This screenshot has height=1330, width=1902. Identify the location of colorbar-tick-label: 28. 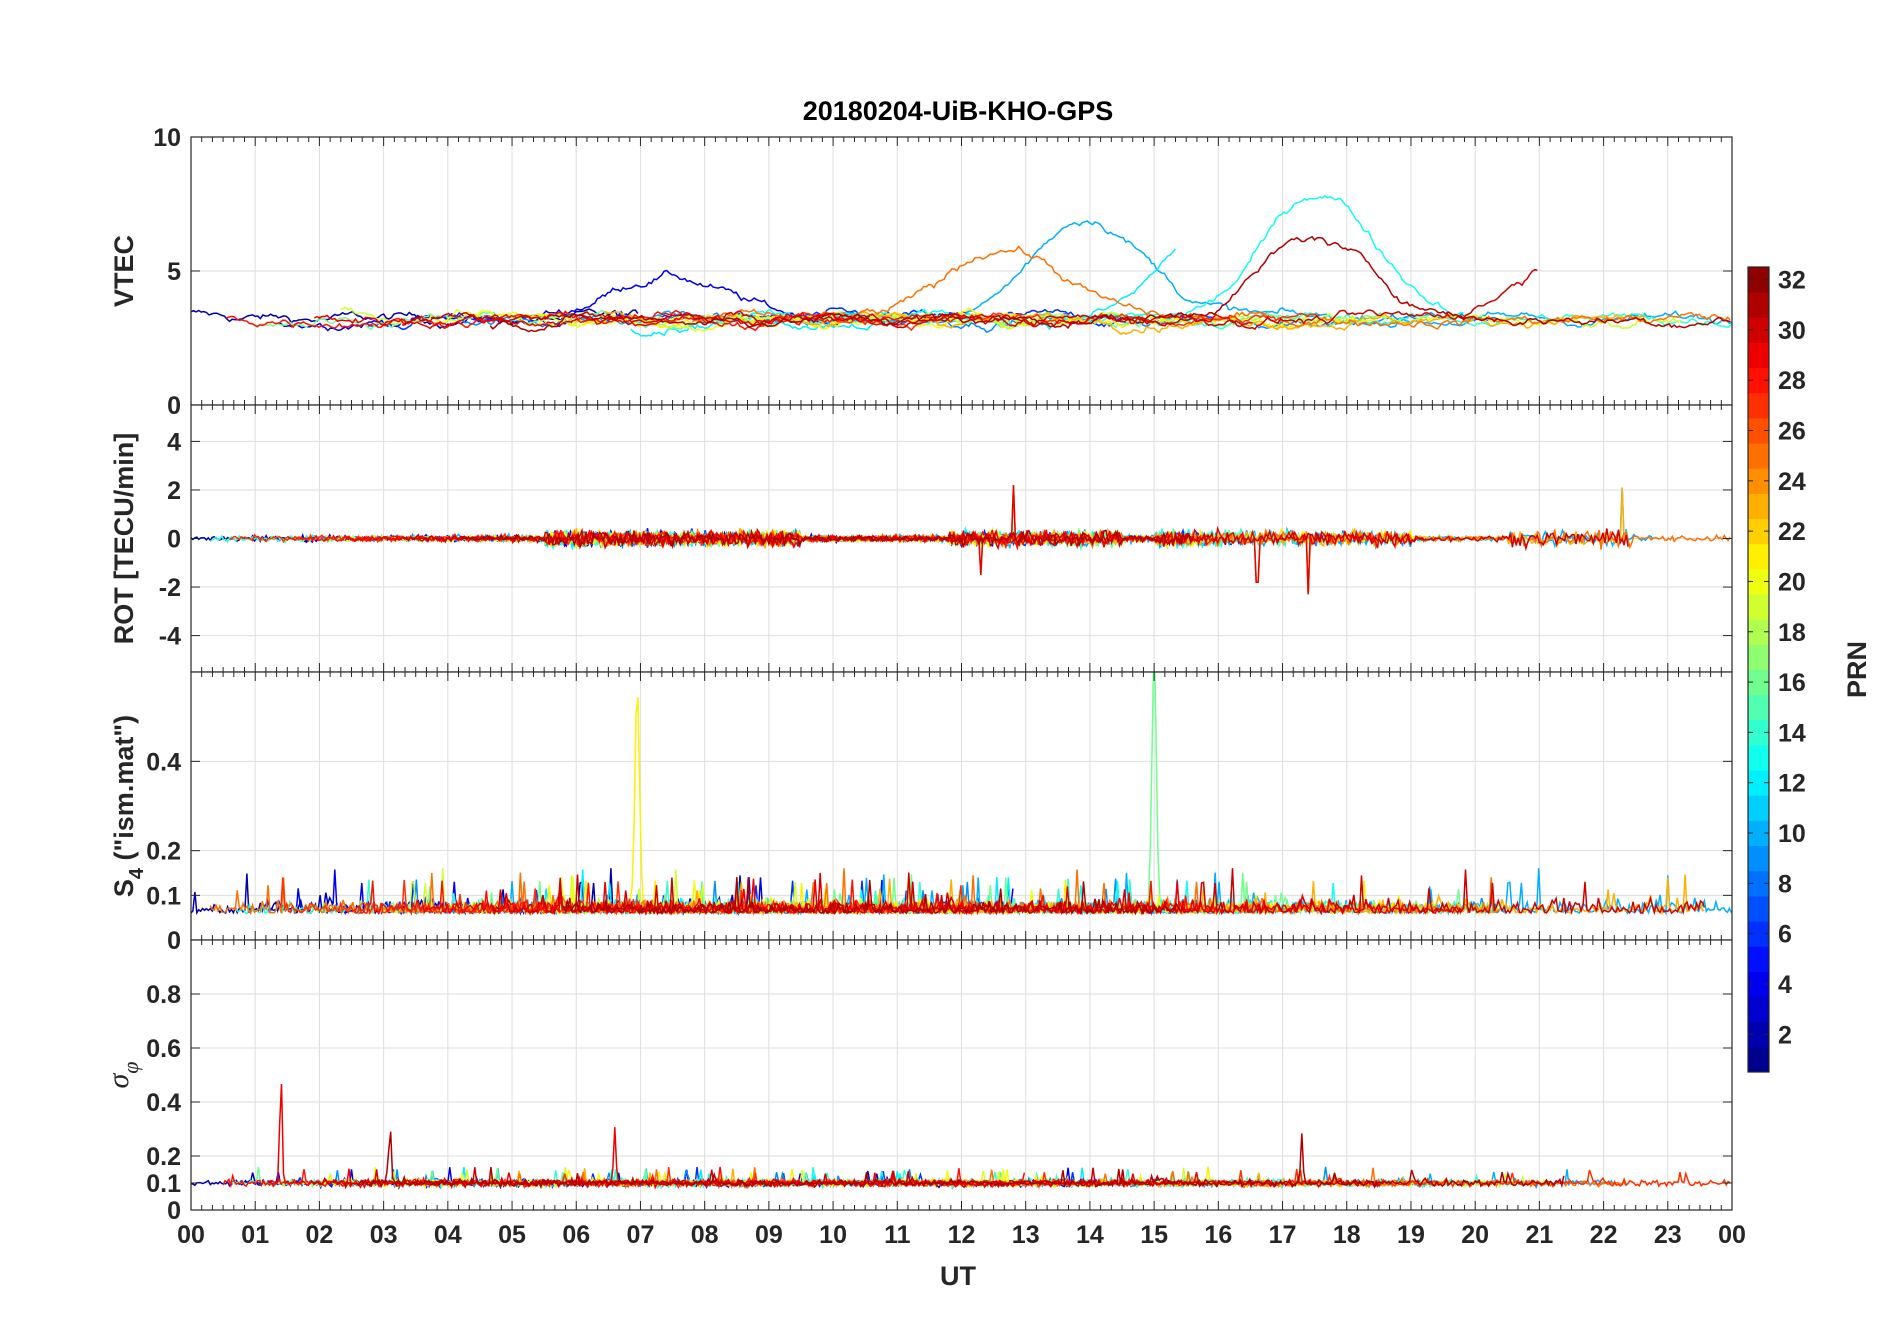
(1792, 381).